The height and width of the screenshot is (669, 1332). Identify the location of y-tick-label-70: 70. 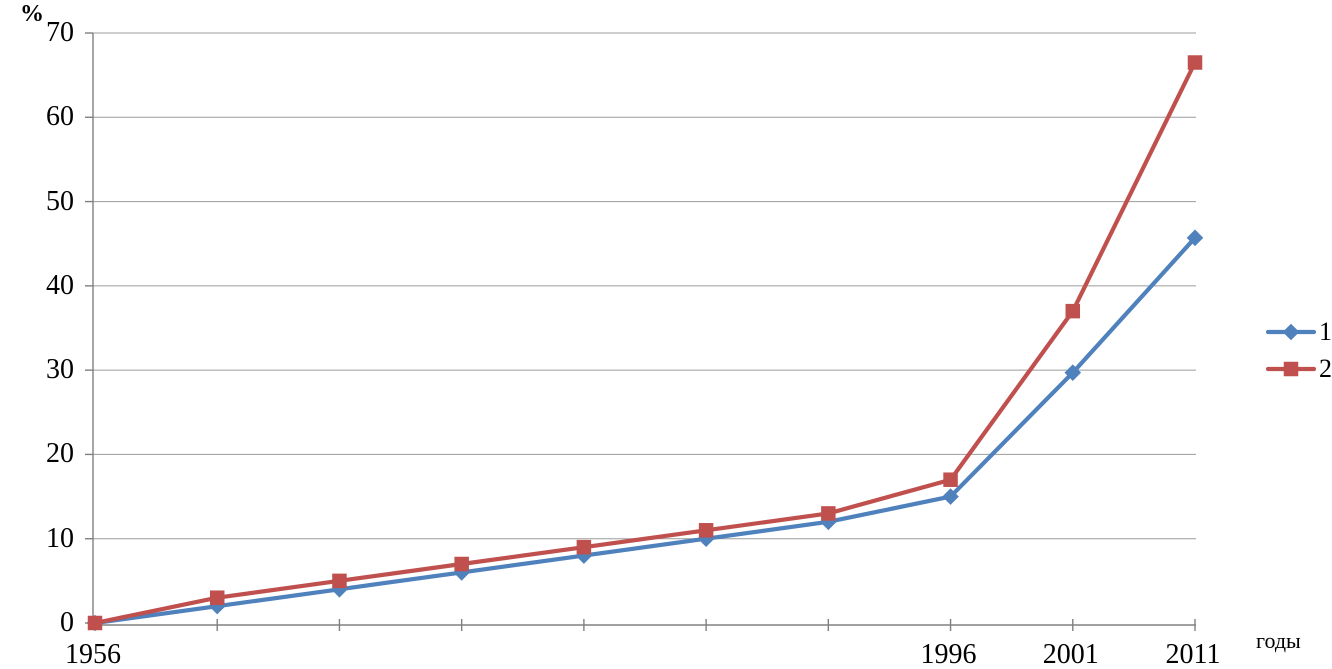
(60, 32).